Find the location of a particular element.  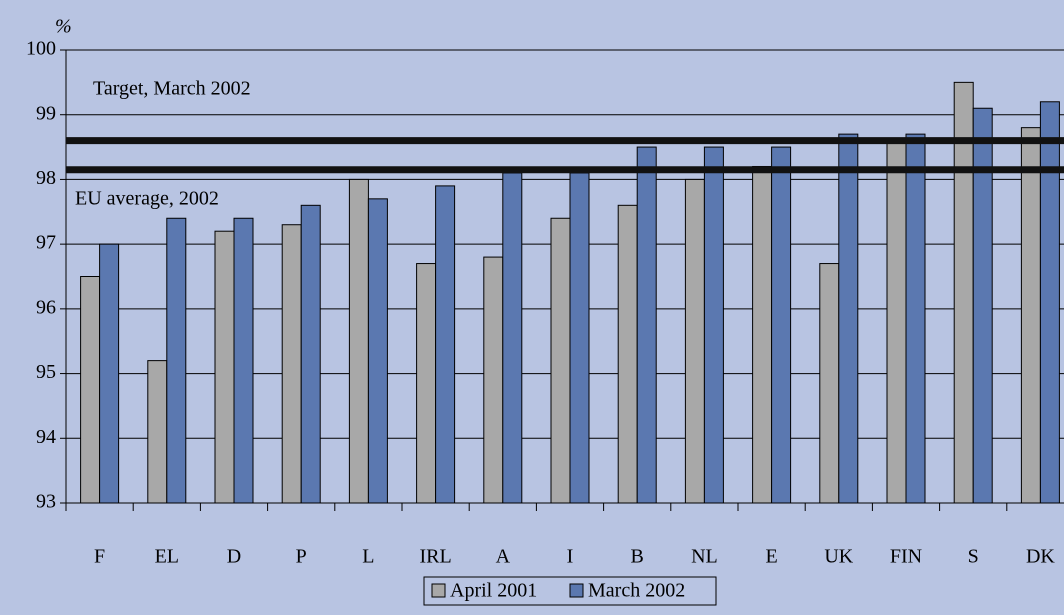

x-tick-label: D is located at coordinates (234, 557).